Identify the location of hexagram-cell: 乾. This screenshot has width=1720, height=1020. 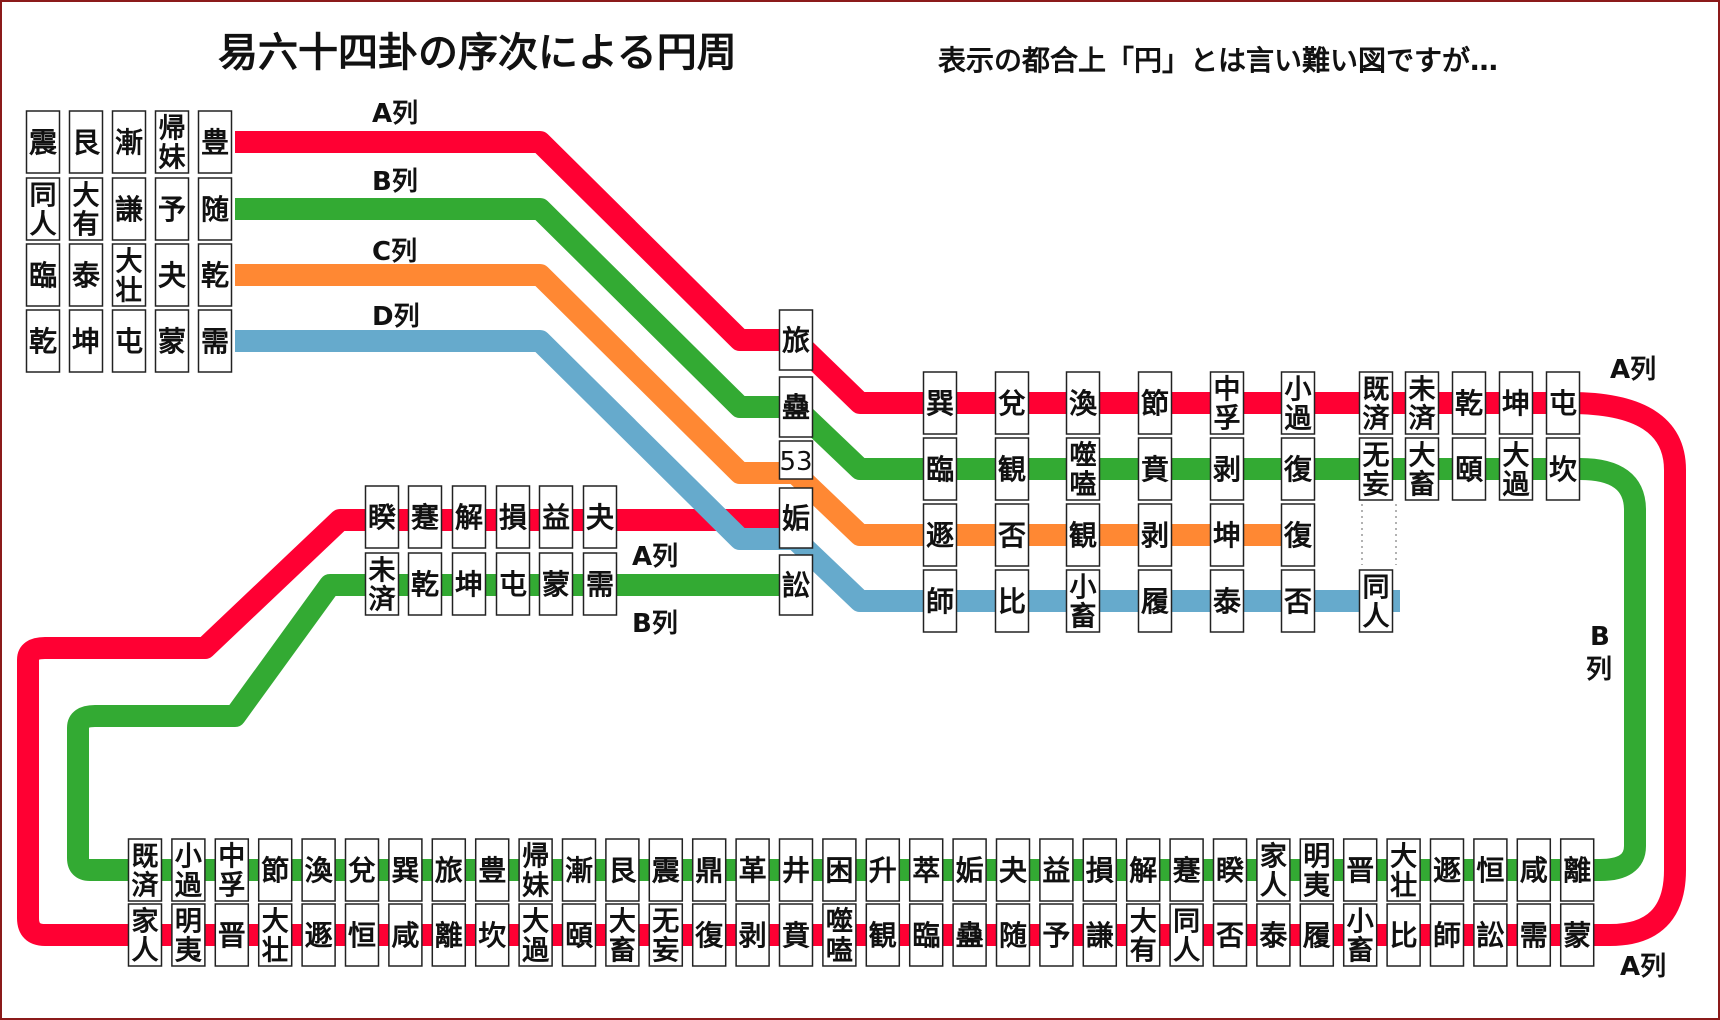
(425, 584).